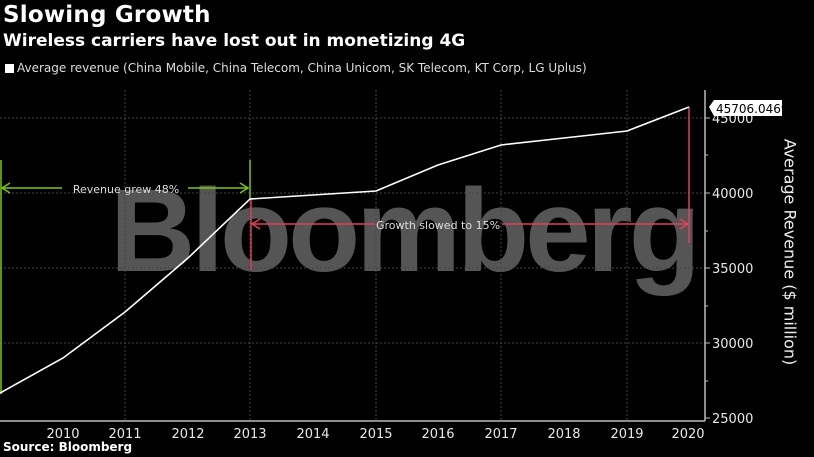 This screenshot has width=814, height=457. Describe the element at coordinates (107, 15) in the screenshot. I see `chart-title: Slowing Growth` at that location.